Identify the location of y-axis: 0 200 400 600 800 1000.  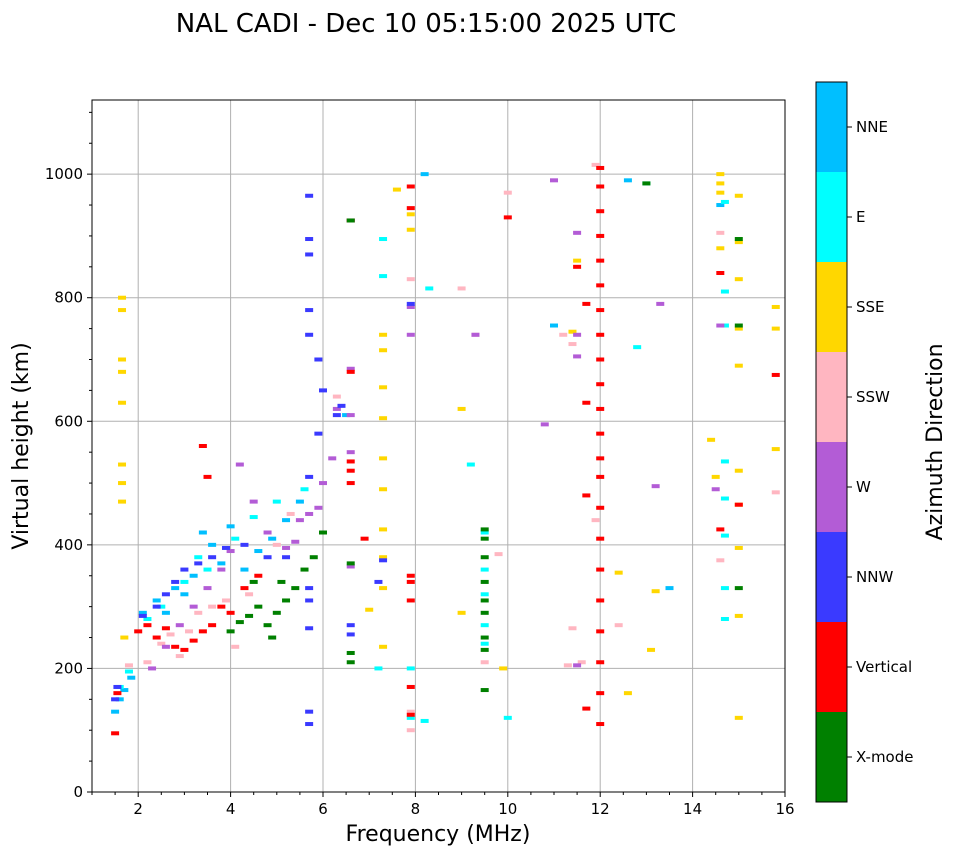
(68, 456).